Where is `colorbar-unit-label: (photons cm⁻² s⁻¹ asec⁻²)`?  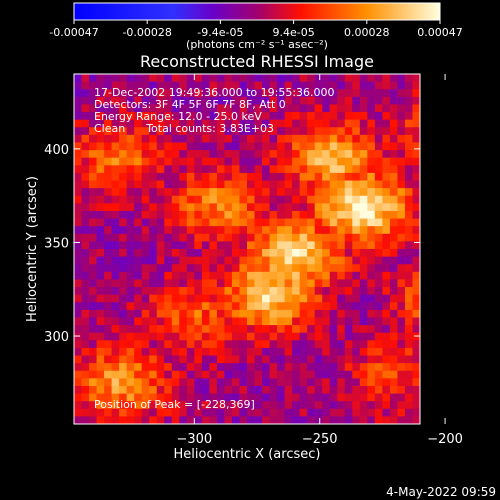 colorbar-unit-label: (photons cm⁻² s⁻¹ asec⁻²) is located at coordinates (257, 44).